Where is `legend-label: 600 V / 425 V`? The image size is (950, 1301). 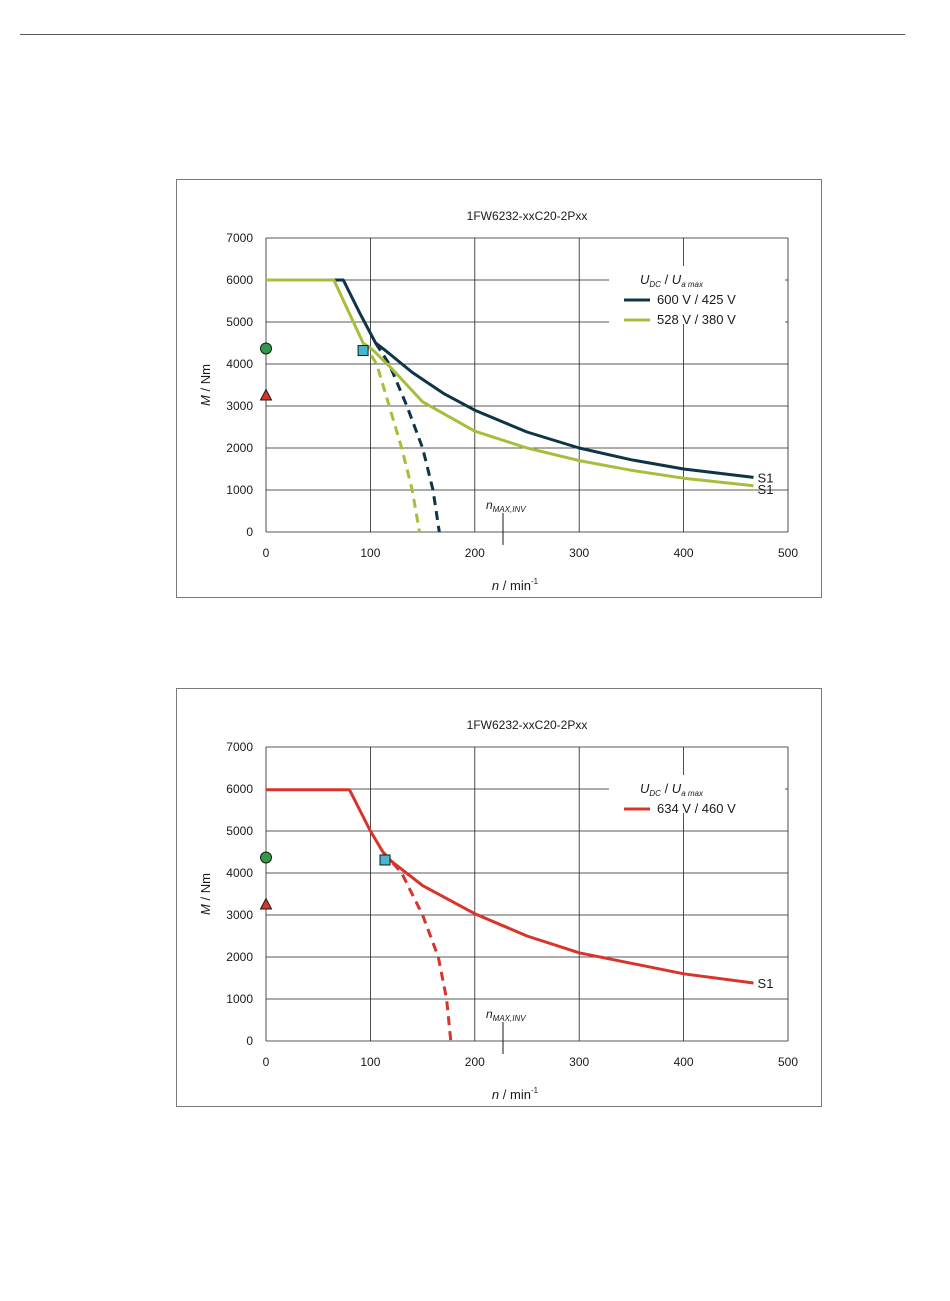 legend-label: 600 V / 425 V is located at coordinates (696, 299).